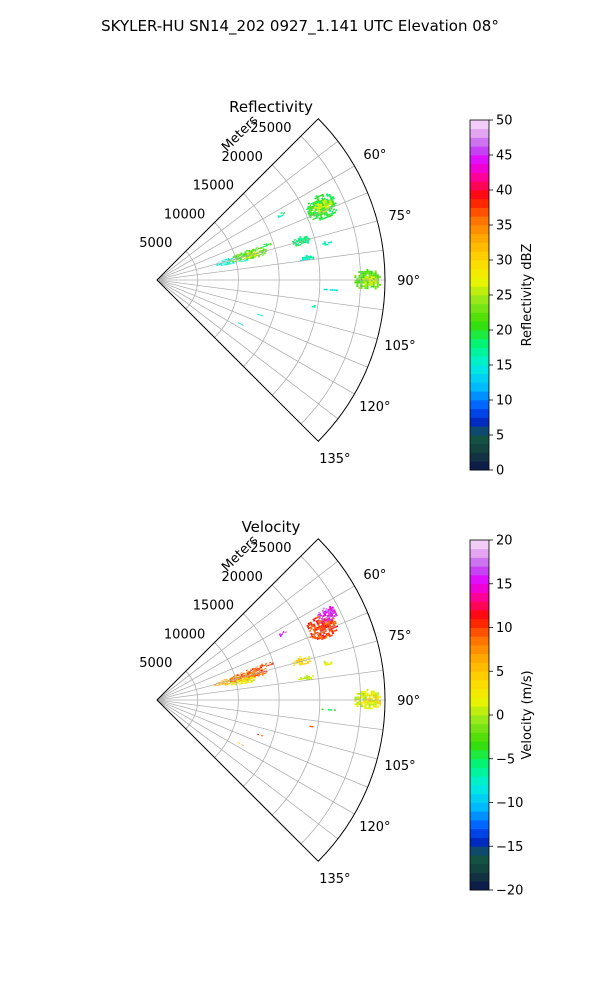  I want to click on range-tick-label: 25000, so click(270, 548).